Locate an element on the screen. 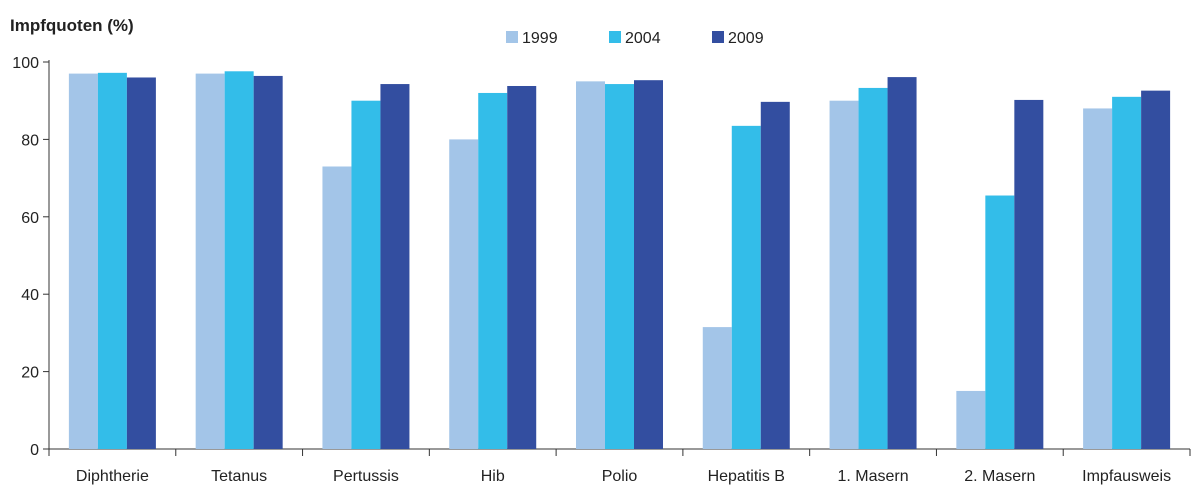  x-category-label: Pertussis is located at coordinates (366, 476).